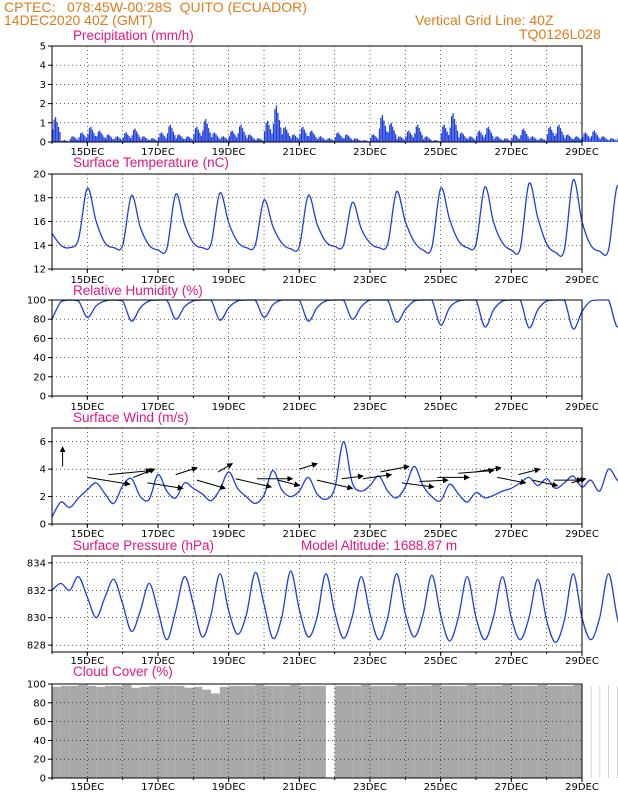  What do you see at coordinates (370, 407) in the screenshot?
I see `x-tick-label: 23DEC` at bounding box center [370, 407].